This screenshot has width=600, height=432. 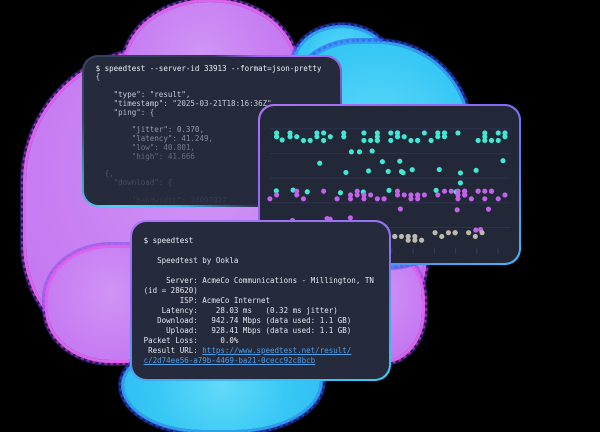 I want to click on terminal-line: ISP: AcmeCo Internet, so click(x=207, y=300).